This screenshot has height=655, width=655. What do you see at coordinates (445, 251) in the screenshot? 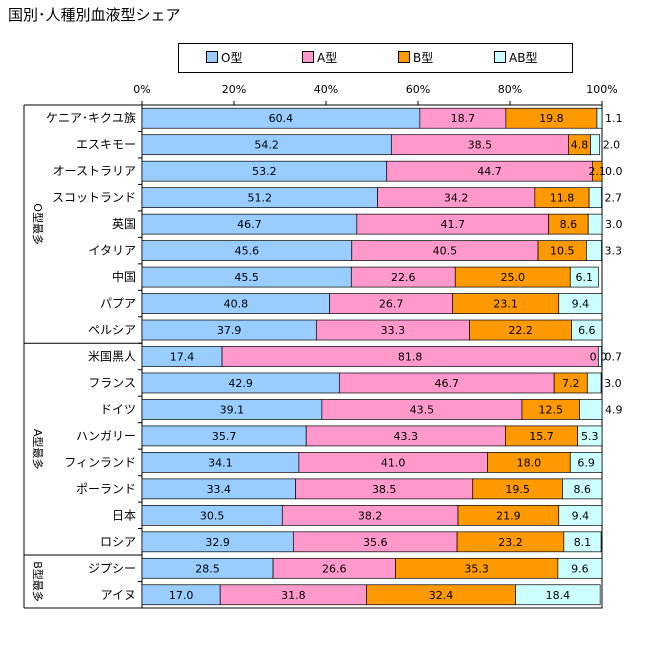
I see `data-label-a: 40.5` at bounding box center [445, 251].